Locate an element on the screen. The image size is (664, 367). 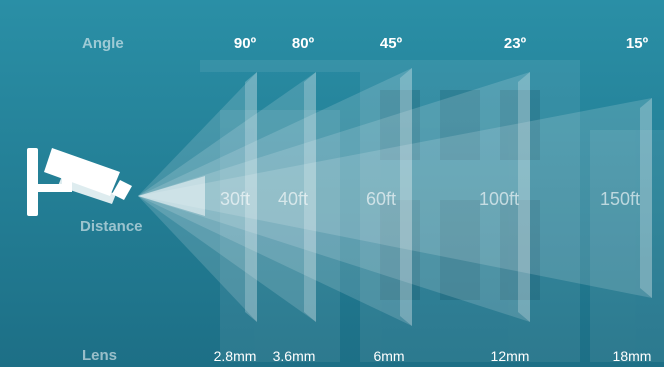
lens-label: 12mm is located at coordinates (510, 356).